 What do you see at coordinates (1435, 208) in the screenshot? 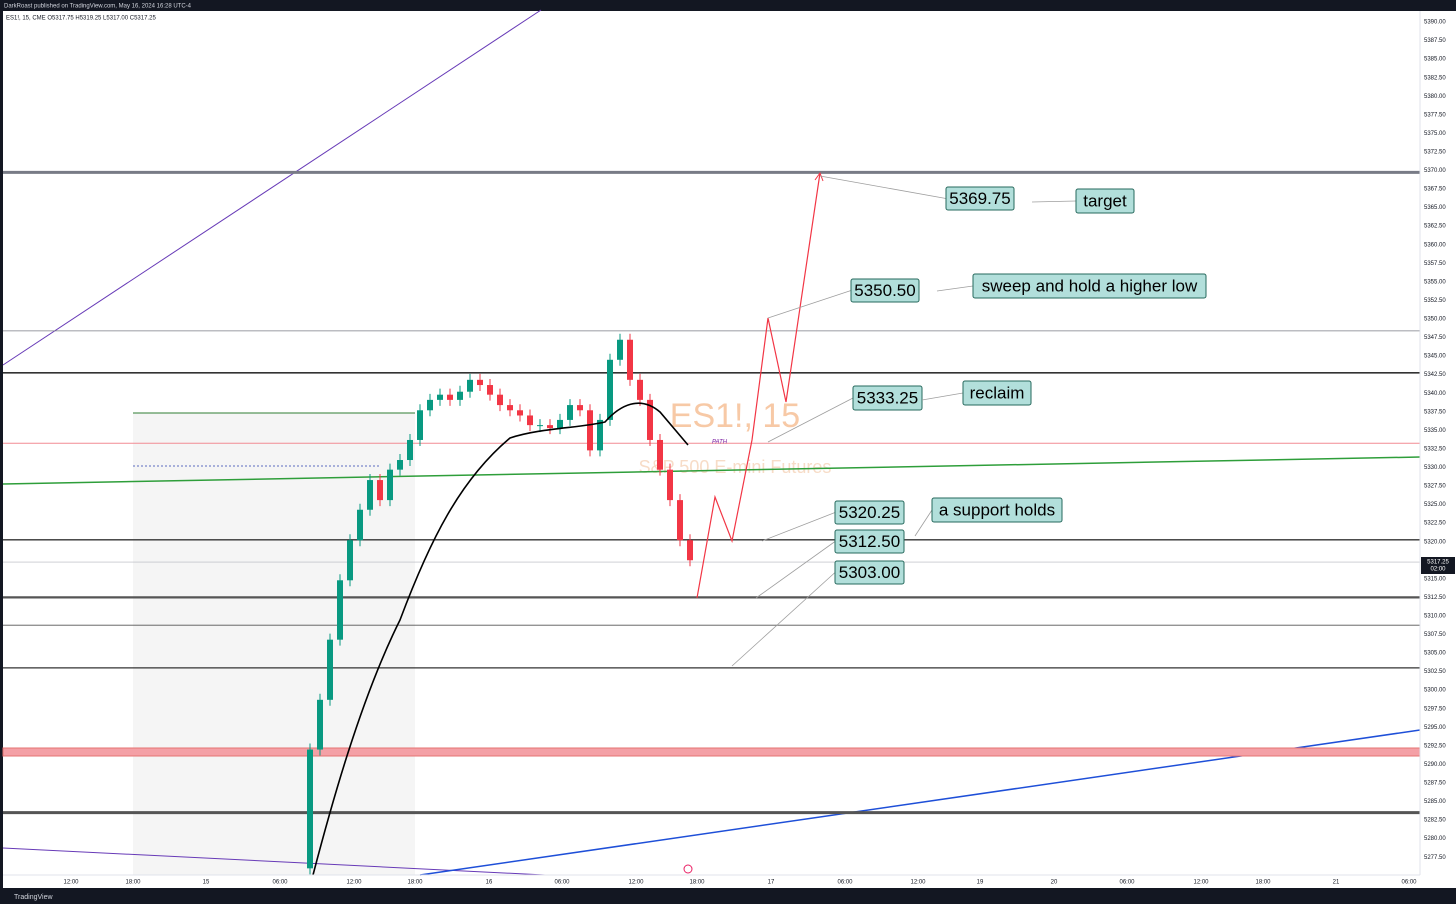
I see `price-label: 5365.00` at bounding box center [1435, 208].